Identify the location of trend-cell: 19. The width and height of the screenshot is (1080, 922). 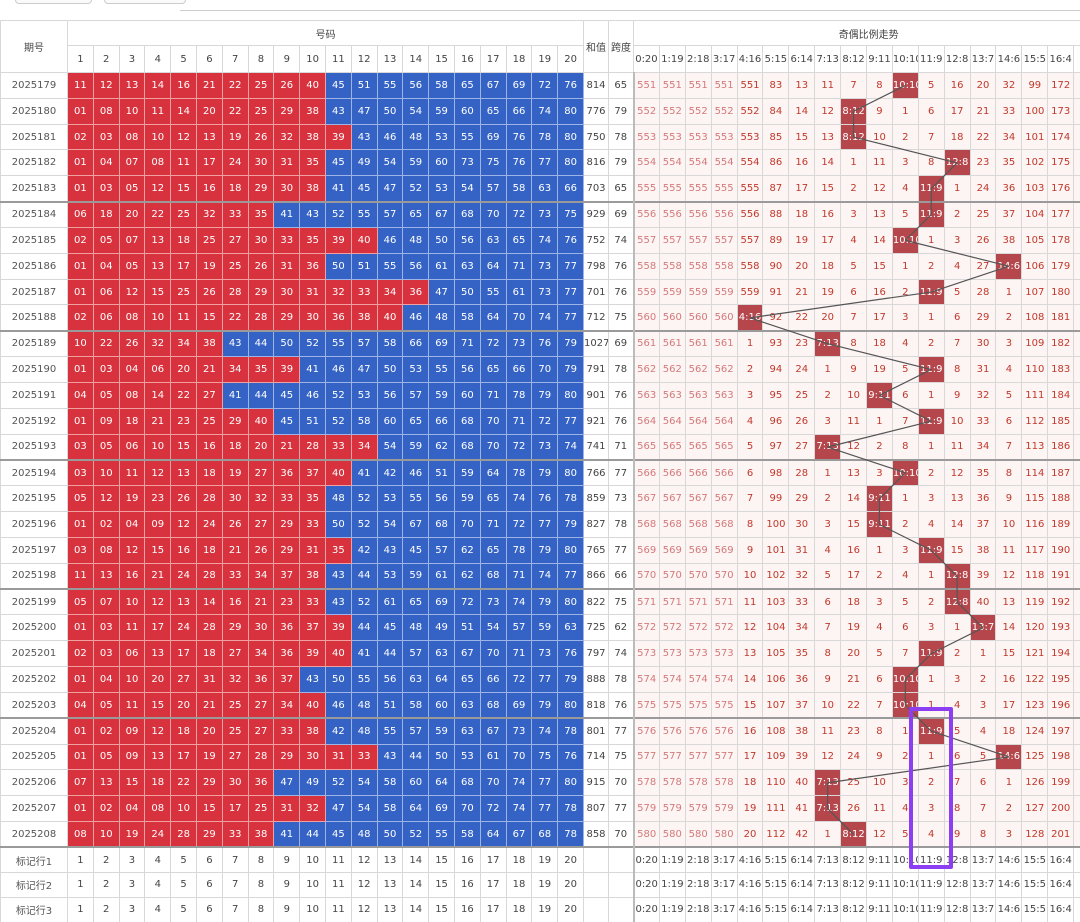
(854, 628).